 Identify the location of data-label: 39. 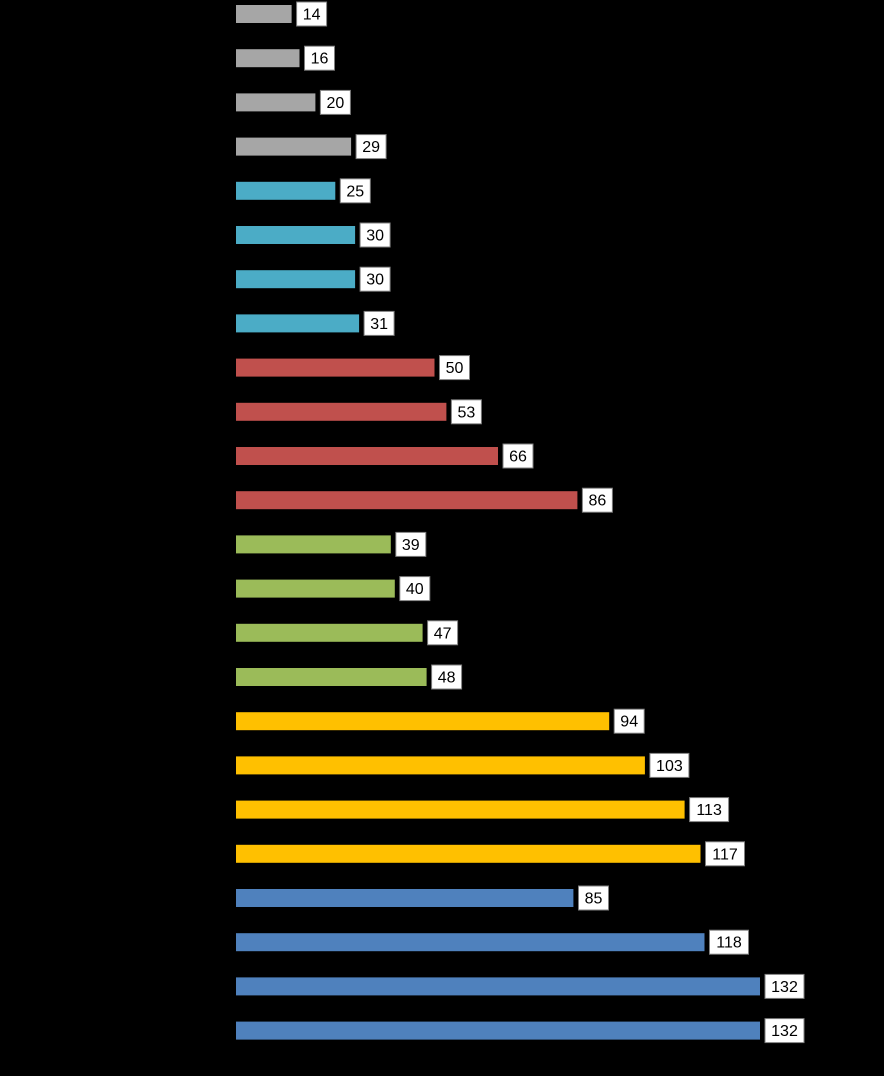
(411, 544).